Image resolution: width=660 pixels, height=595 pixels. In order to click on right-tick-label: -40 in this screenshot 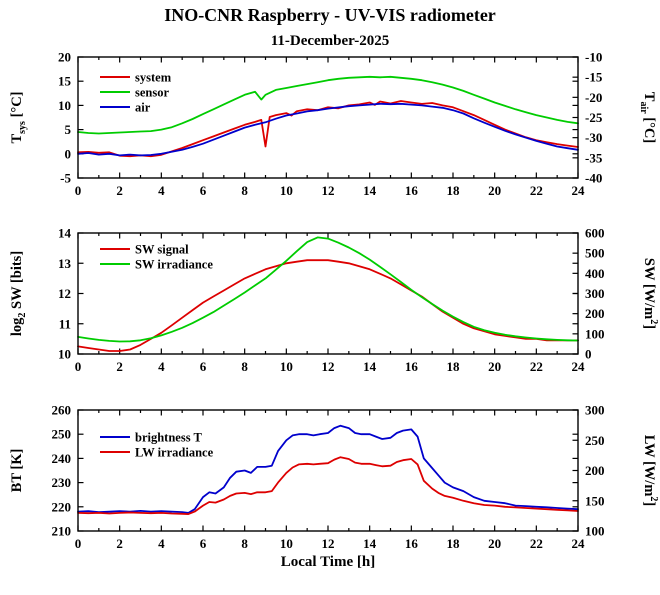, I will do `click(593, 178)`.